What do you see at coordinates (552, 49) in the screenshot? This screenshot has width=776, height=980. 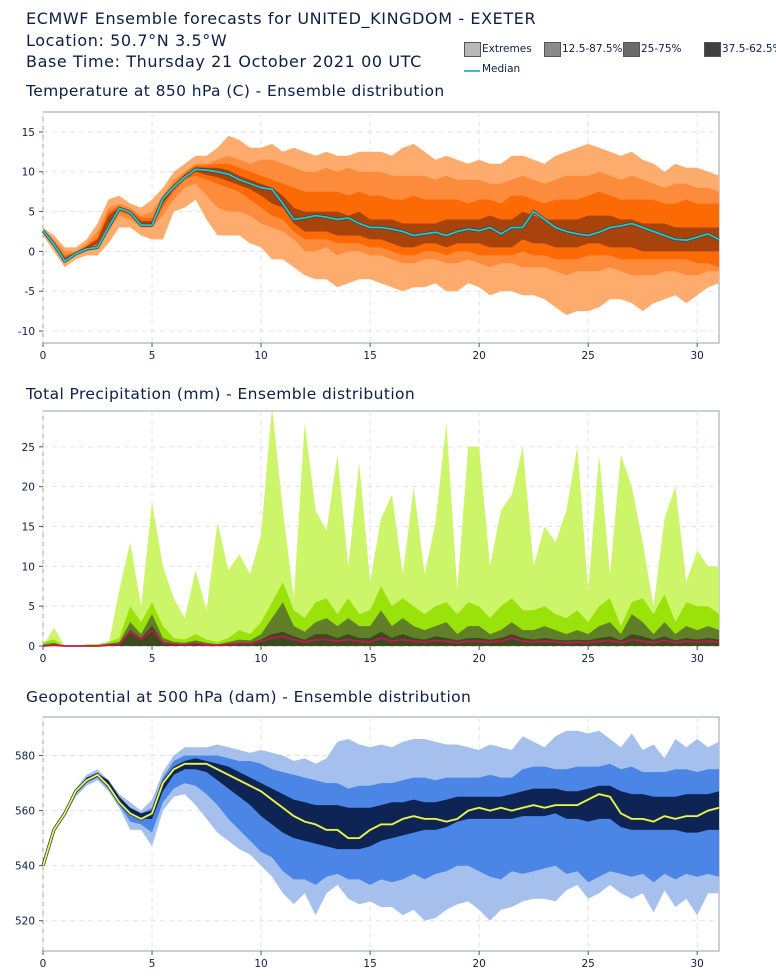 I see `legend-p12-swatch` at bounding box center [552, 49].